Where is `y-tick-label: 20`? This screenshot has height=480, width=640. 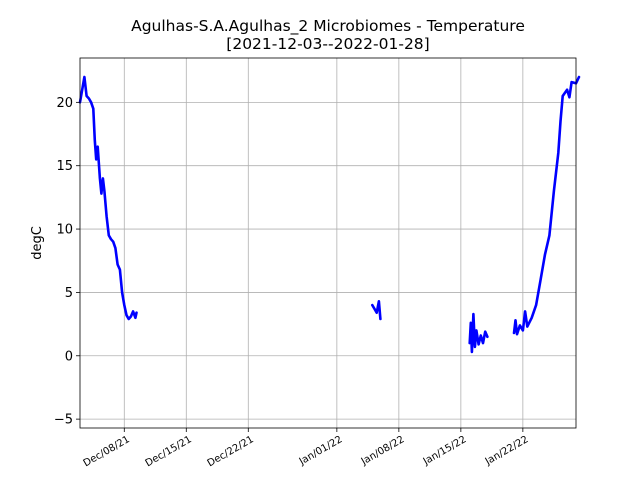 y-tick-label: 20 is located at coordinates (64, 103).